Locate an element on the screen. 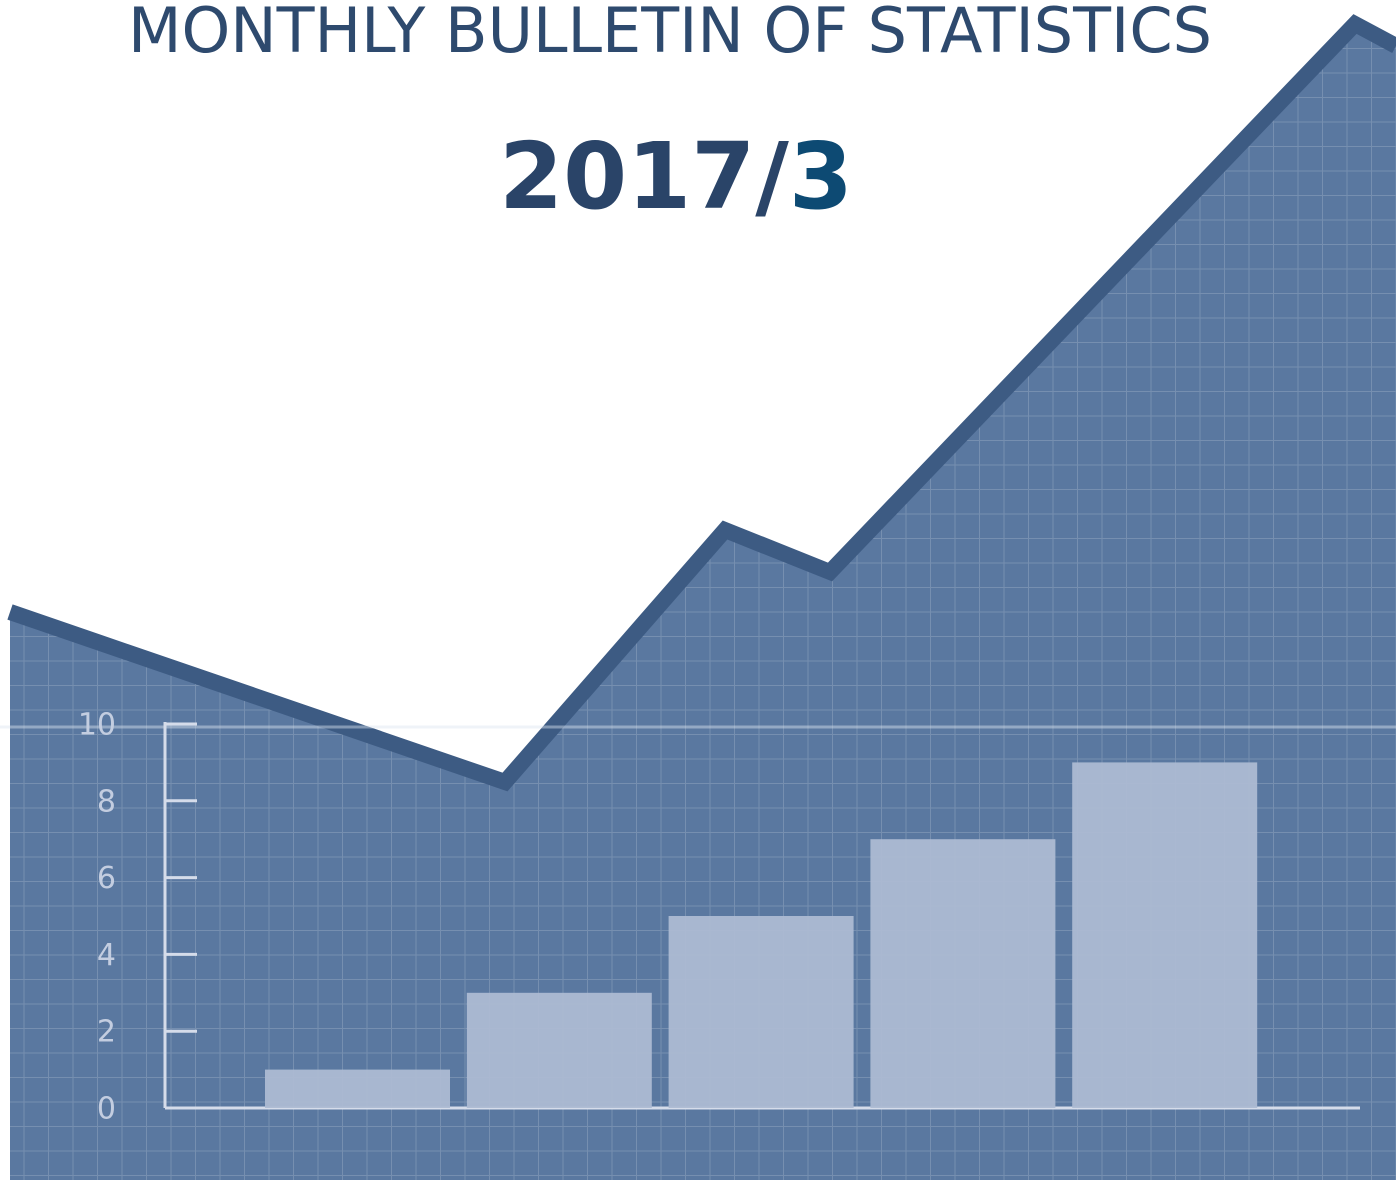 The height and width of the screenshot is (1180, 1396). issue: 2017/3 is located at coordinates (676, 176).